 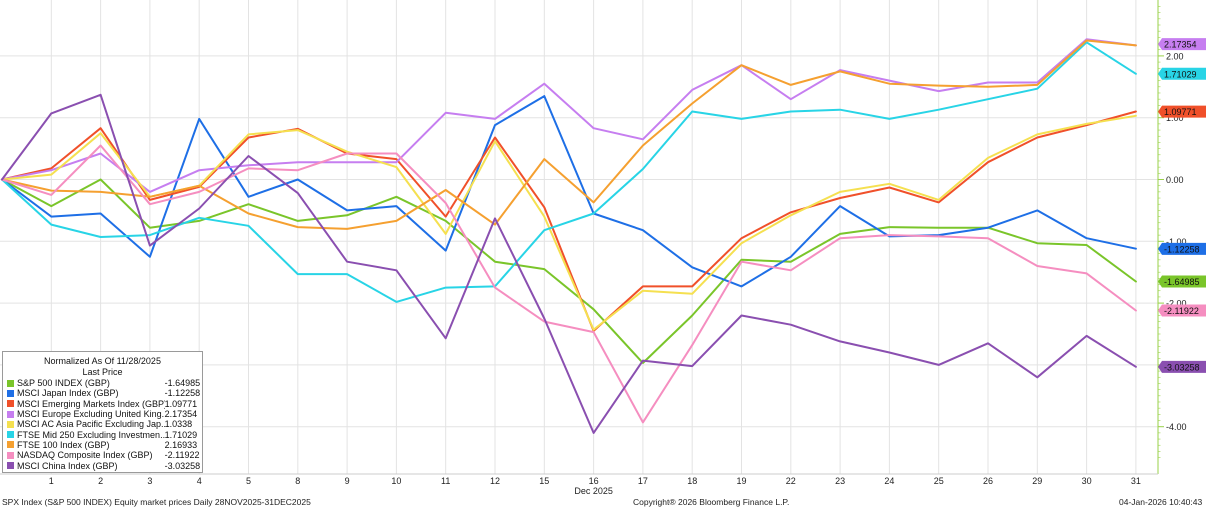 I want to click on y-tick-label: 0.00, so click(x=1175, y=180).